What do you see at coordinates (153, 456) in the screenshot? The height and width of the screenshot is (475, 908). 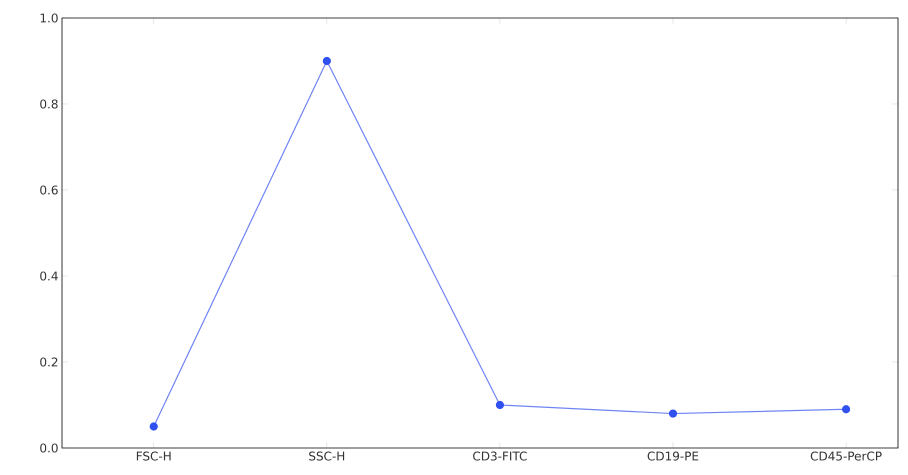 I see `x-tick-label: FSC-H` at bounding box center [153, 456].